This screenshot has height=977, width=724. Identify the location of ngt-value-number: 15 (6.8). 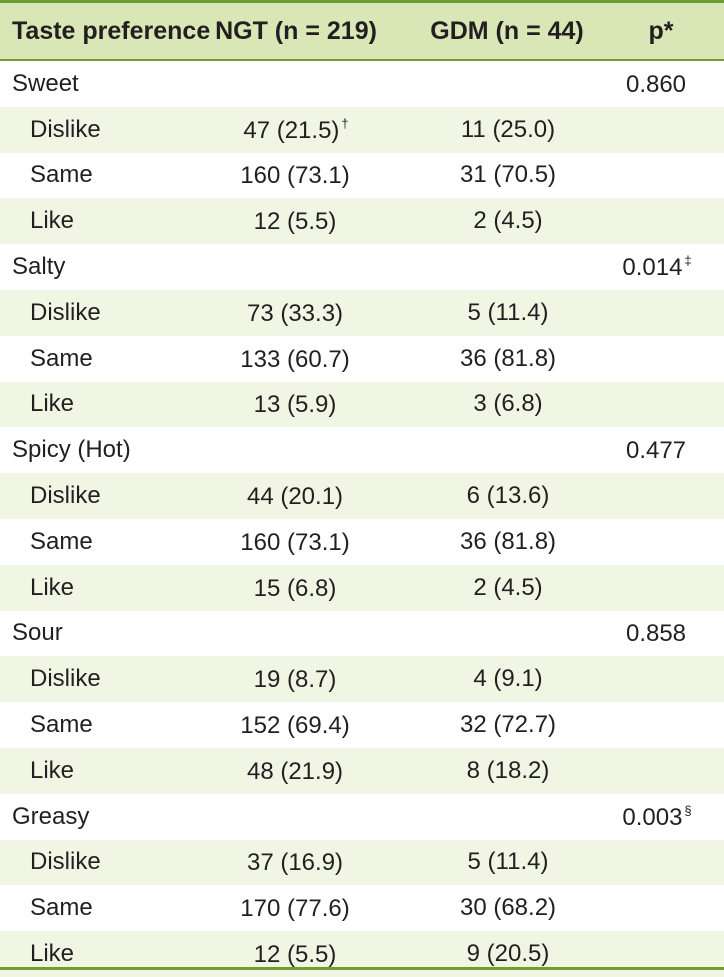
(295, 588).